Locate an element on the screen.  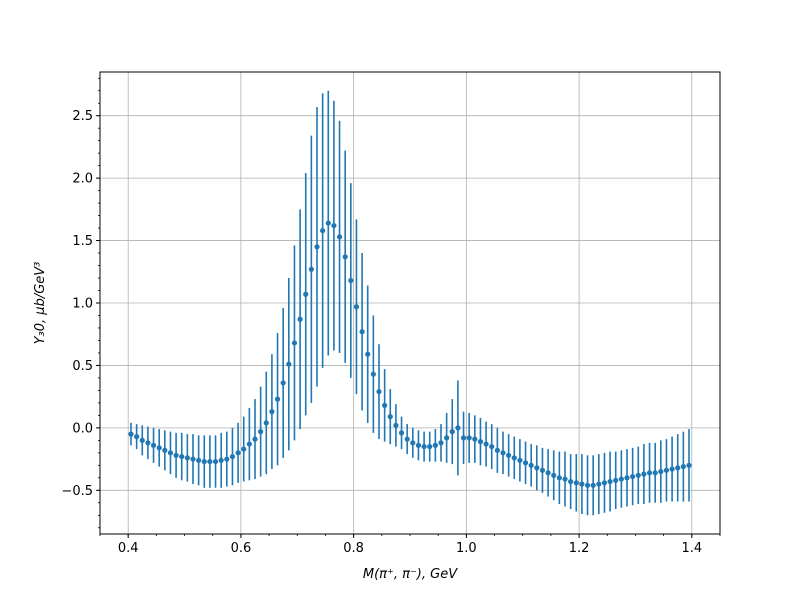
x-tick-label: 1.2 is located at coordinates (579, 548).